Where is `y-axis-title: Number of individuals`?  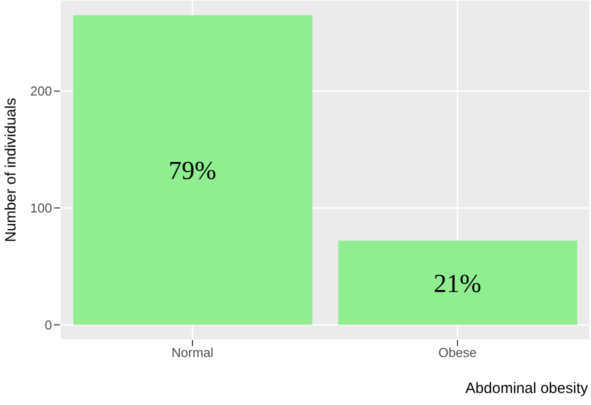
y-axis-title: Number of individuals is located at coordinates (11, 170).